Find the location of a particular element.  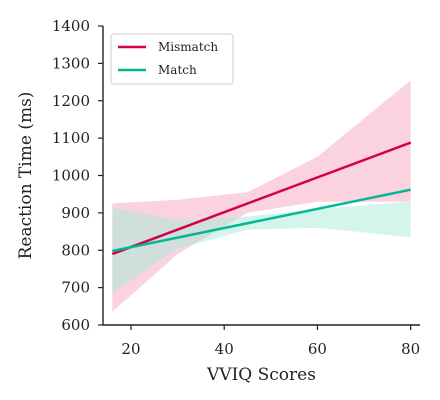

x-tick-label: 60 is located at coordinates (317, 349).